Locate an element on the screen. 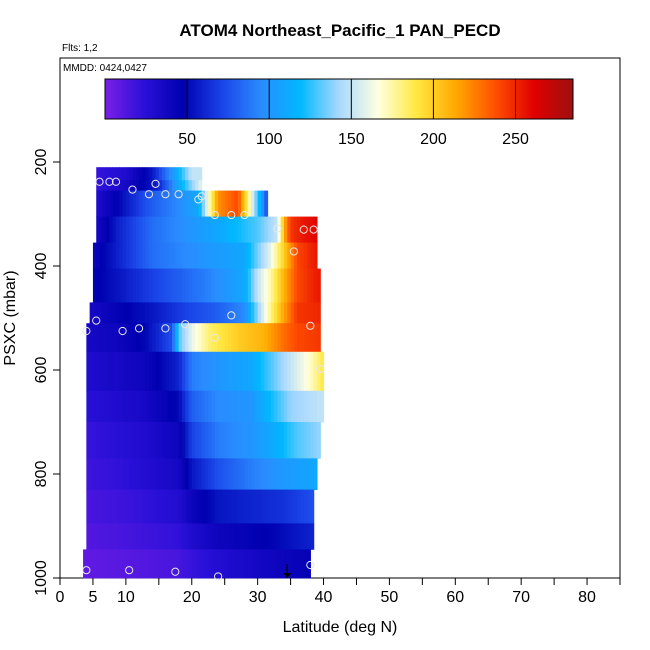 The width and height of the screenshot is (650, 650). y-tick-label: 1000 is located at coordinates (41, 578).